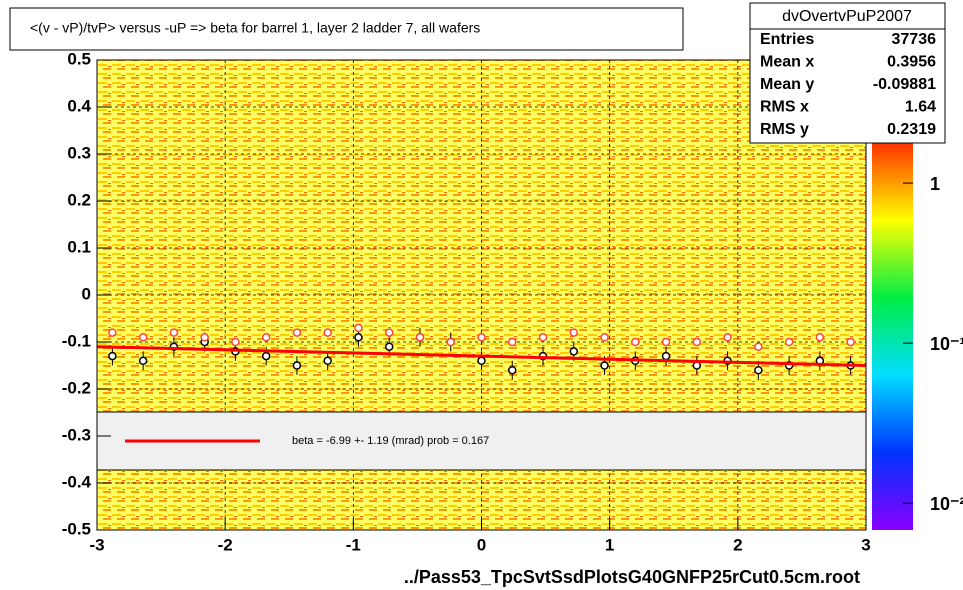  Describe the element at coordinates (79, 58) in the screenshot. I see `y-tick-label: 0.5` at that location.